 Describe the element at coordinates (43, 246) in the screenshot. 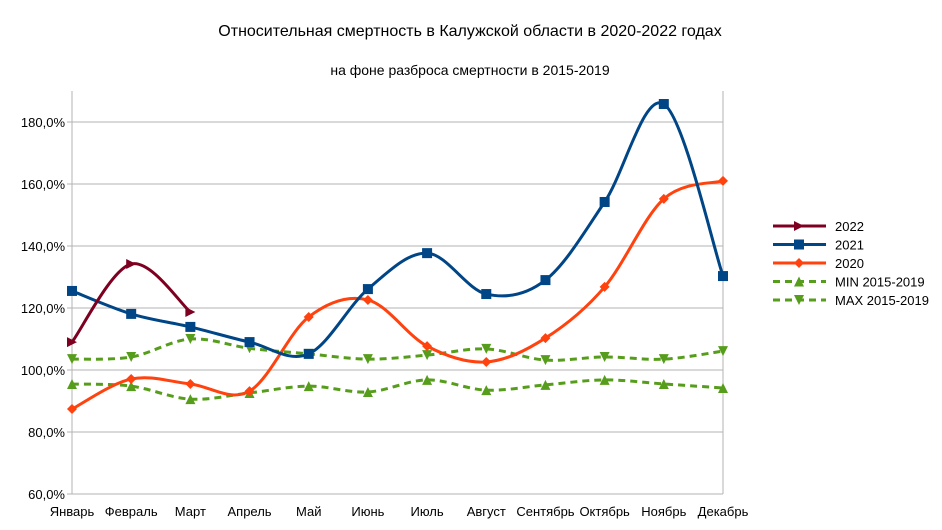

I see `y-tick-label: 140,0%` at that location.